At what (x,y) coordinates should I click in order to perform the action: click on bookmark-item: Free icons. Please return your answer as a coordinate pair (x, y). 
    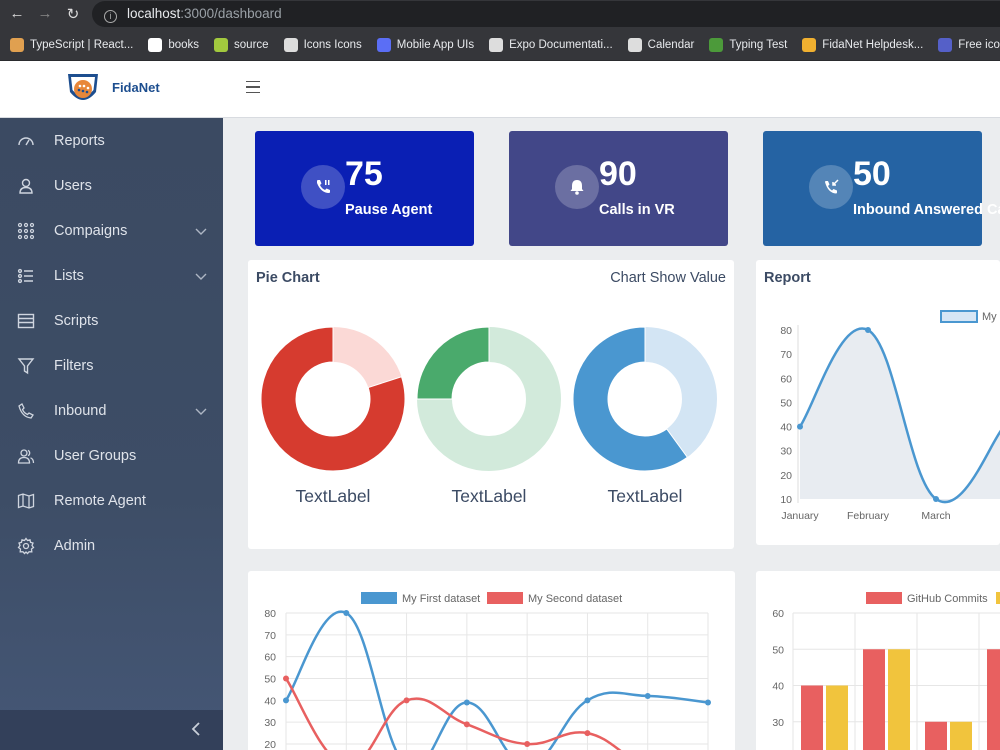
    Looking at the image, I should click on (969, 44).